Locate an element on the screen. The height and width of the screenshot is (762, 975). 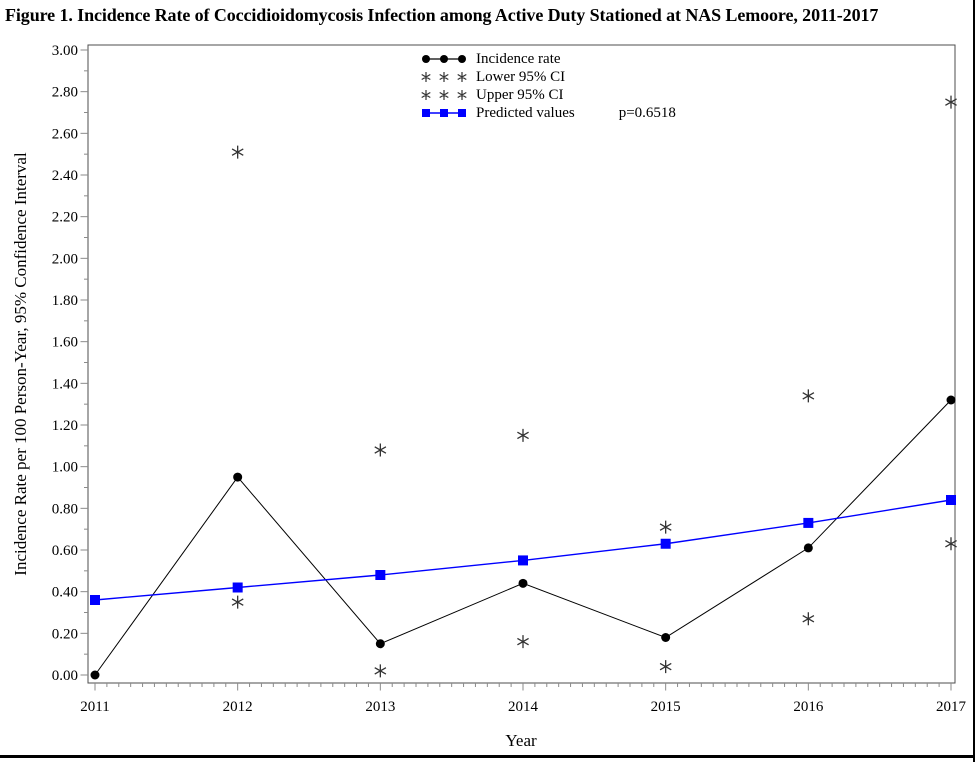
y-tick-label: 0.80 is located at coordinates (65, 509).